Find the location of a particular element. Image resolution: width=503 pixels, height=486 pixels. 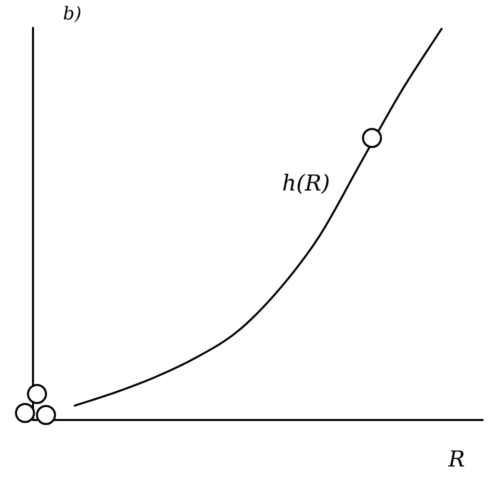

chart-title: b) is located at coordinates (72, 14).